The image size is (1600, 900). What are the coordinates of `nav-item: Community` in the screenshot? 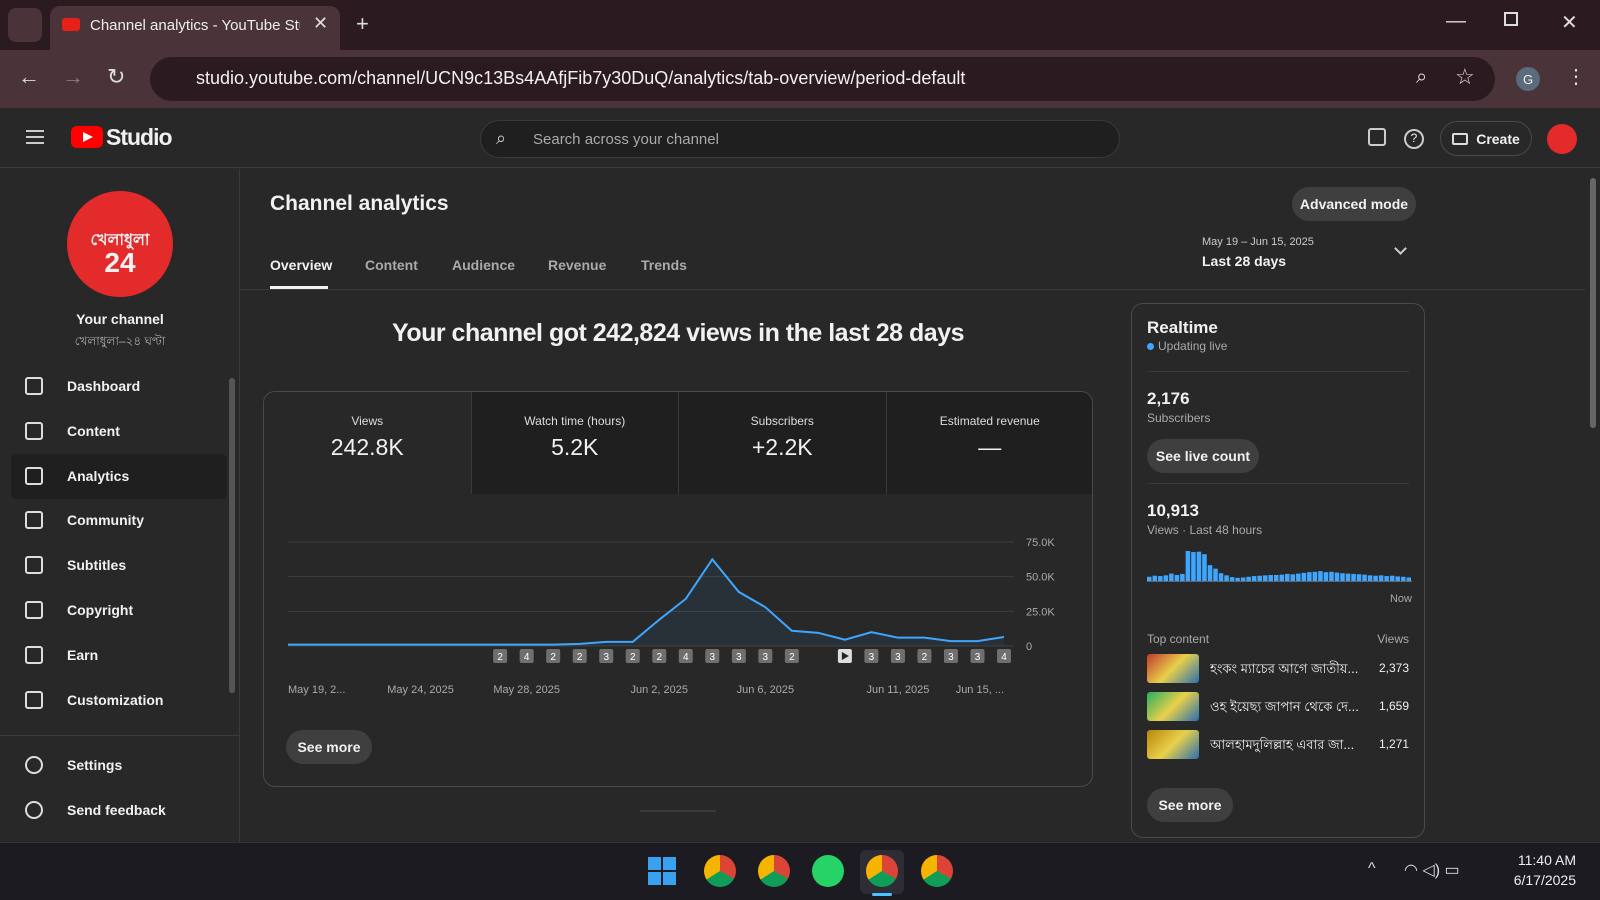 It's located at (105, 520).